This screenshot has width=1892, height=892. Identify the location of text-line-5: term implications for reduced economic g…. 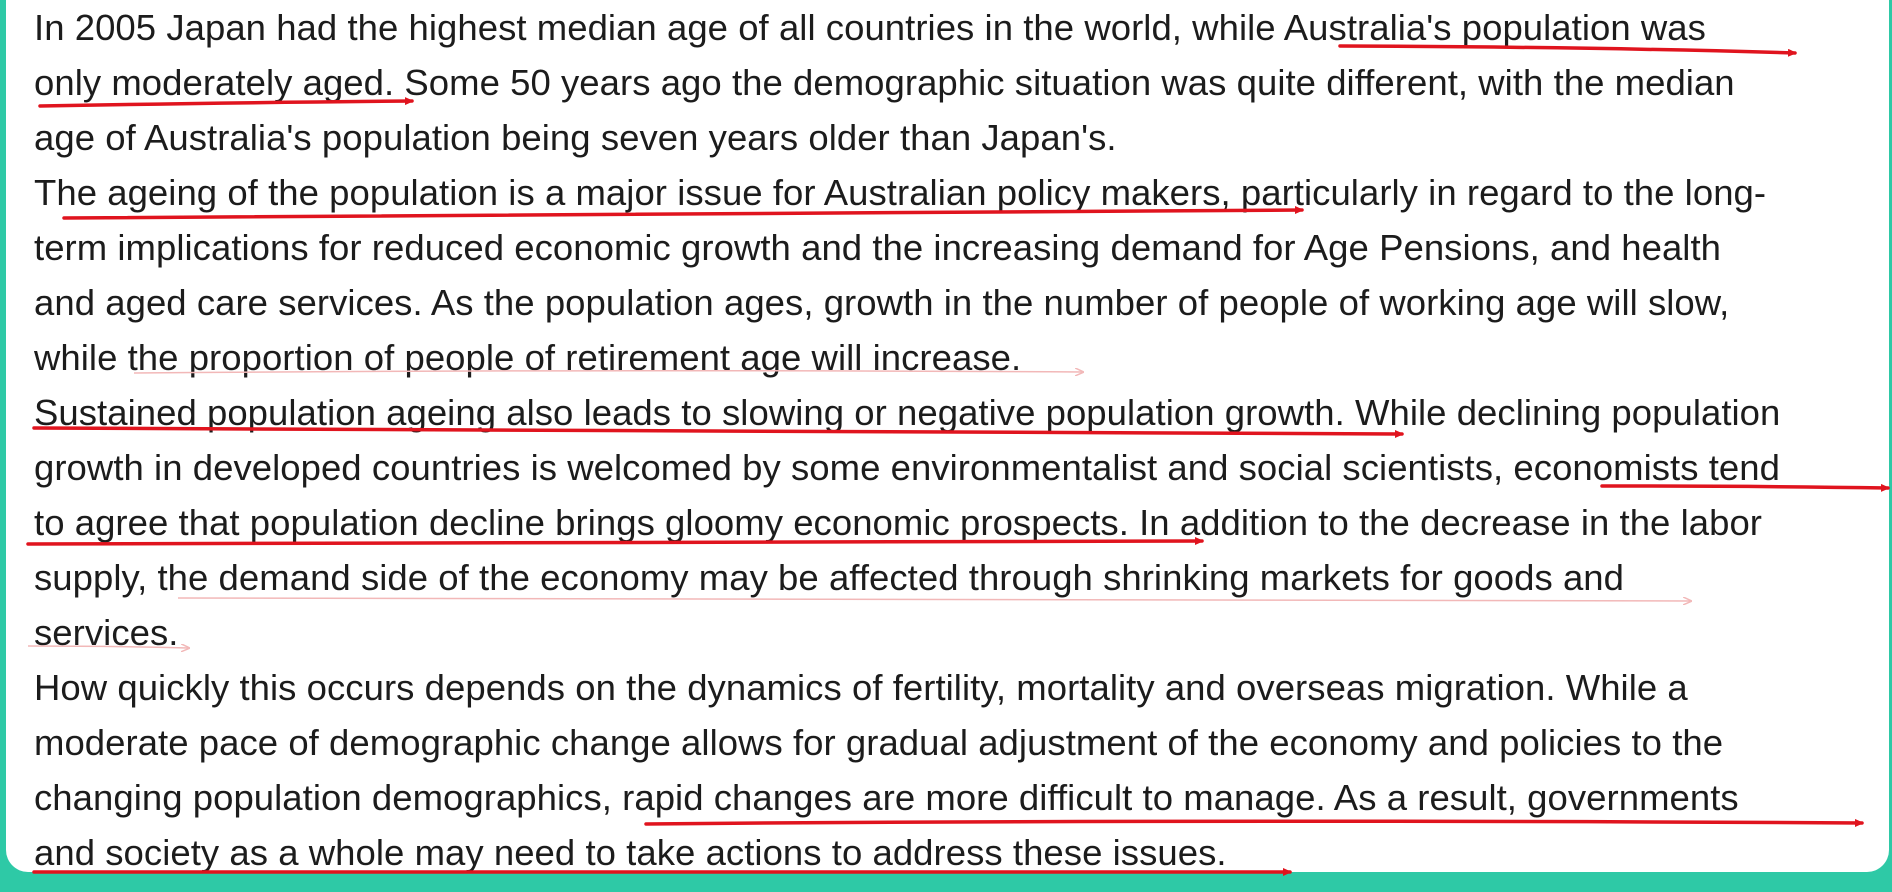
(877, 247).